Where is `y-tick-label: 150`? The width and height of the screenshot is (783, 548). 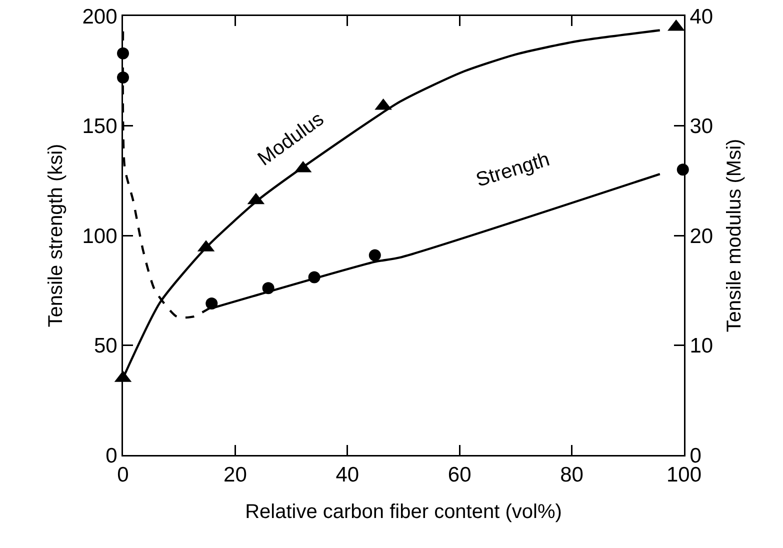
y-tick-label: 150 is located at coordinates (100, 126).